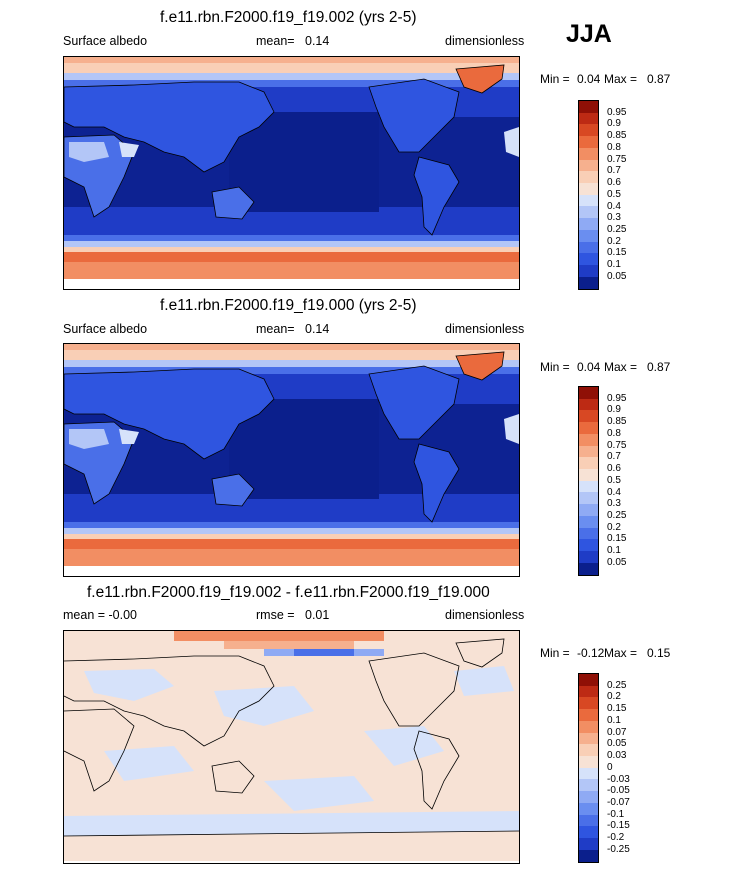 The image size is (733, 872). What do you see at coordinates (618, 779) in the screenshot?
I see `colorbar-level-label: -0.03` at bounding box center [618, 779].